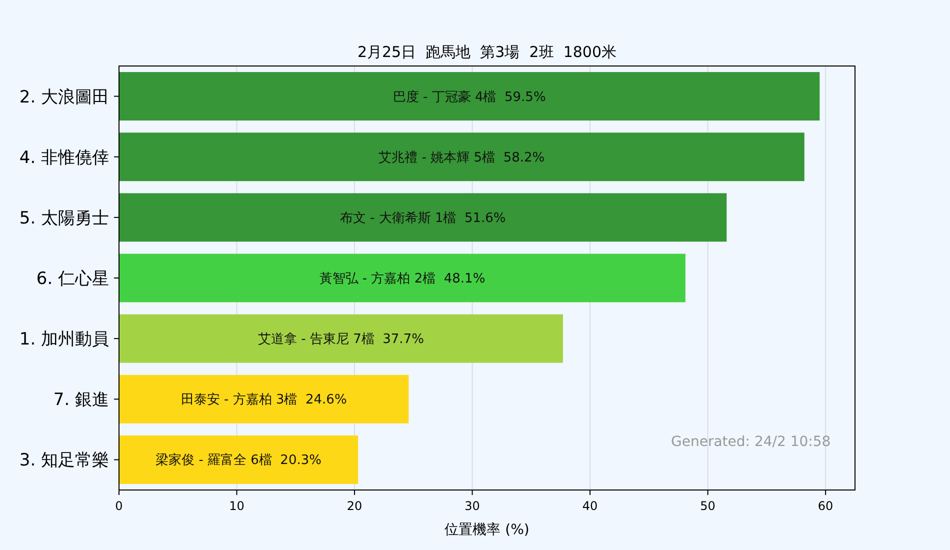 The height and width of the screenshot is (550, 950). I want to click on x-axis-title: 位置機率 (%), so click(487, 530).